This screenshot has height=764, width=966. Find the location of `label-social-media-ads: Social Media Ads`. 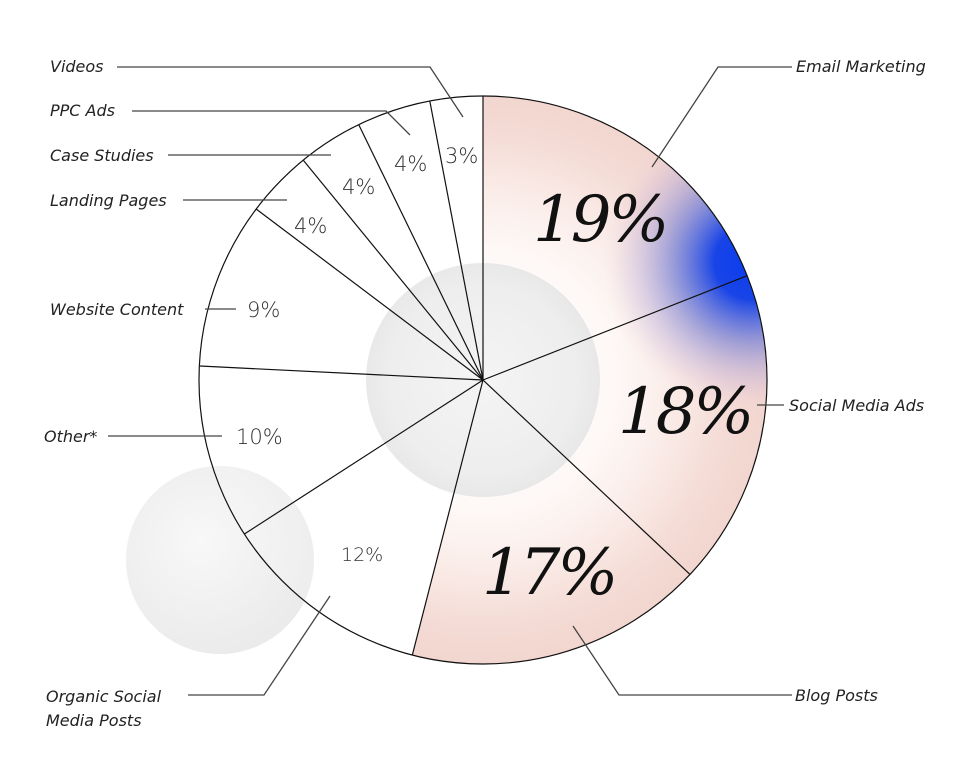

label-social-media-ads: Social Media Ads is located at coordinates (856, 405).